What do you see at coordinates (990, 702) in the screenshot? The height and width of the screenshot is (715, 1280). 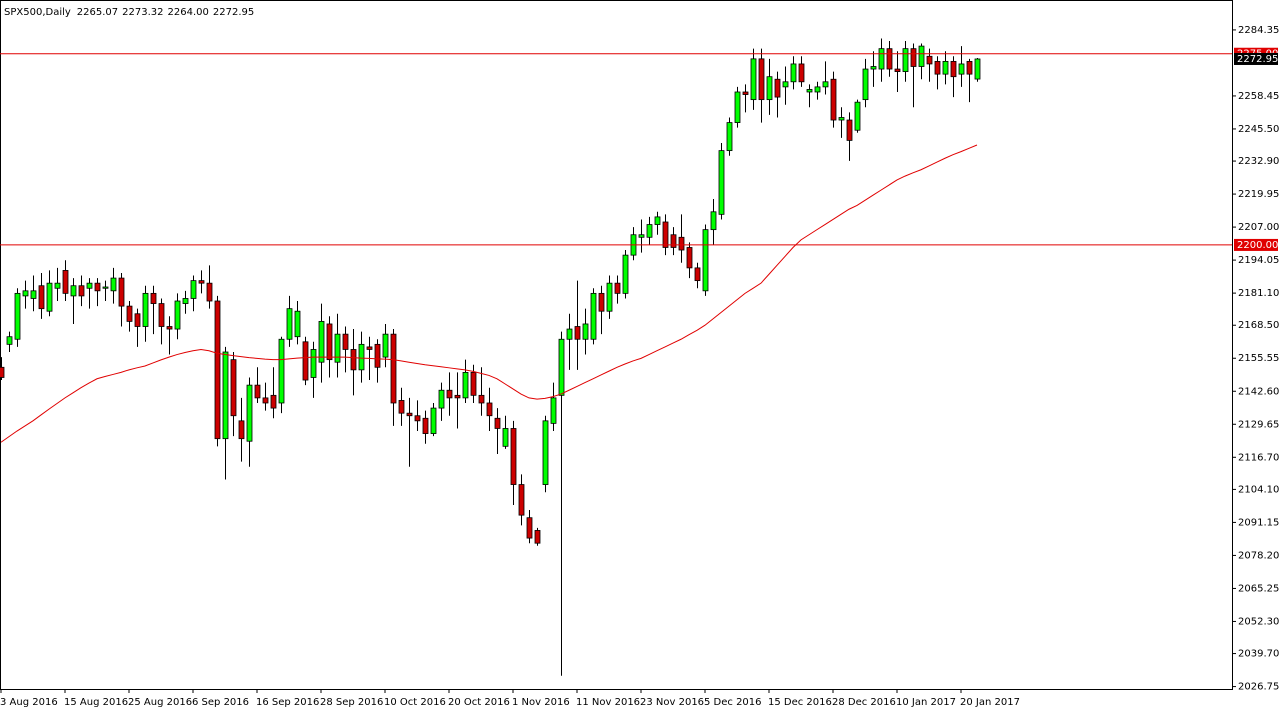 I see `x-tick-label: 20 Jan 2017` at bounding box center [990, 702].